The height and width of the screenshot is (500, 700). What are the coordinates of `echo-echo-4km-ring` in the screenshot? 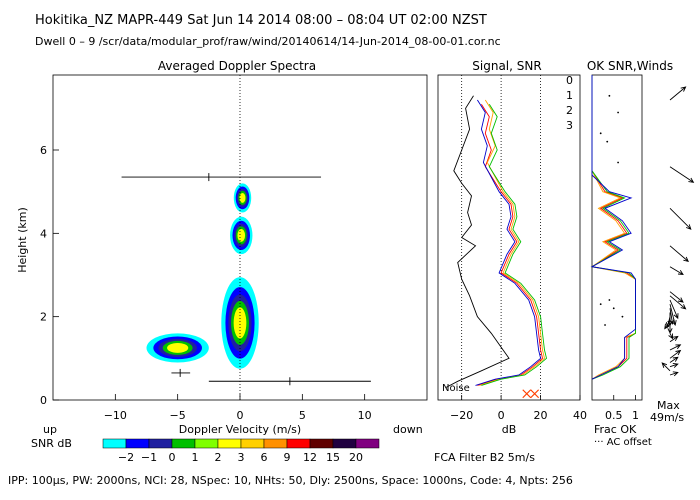 It's located at (241, 235).